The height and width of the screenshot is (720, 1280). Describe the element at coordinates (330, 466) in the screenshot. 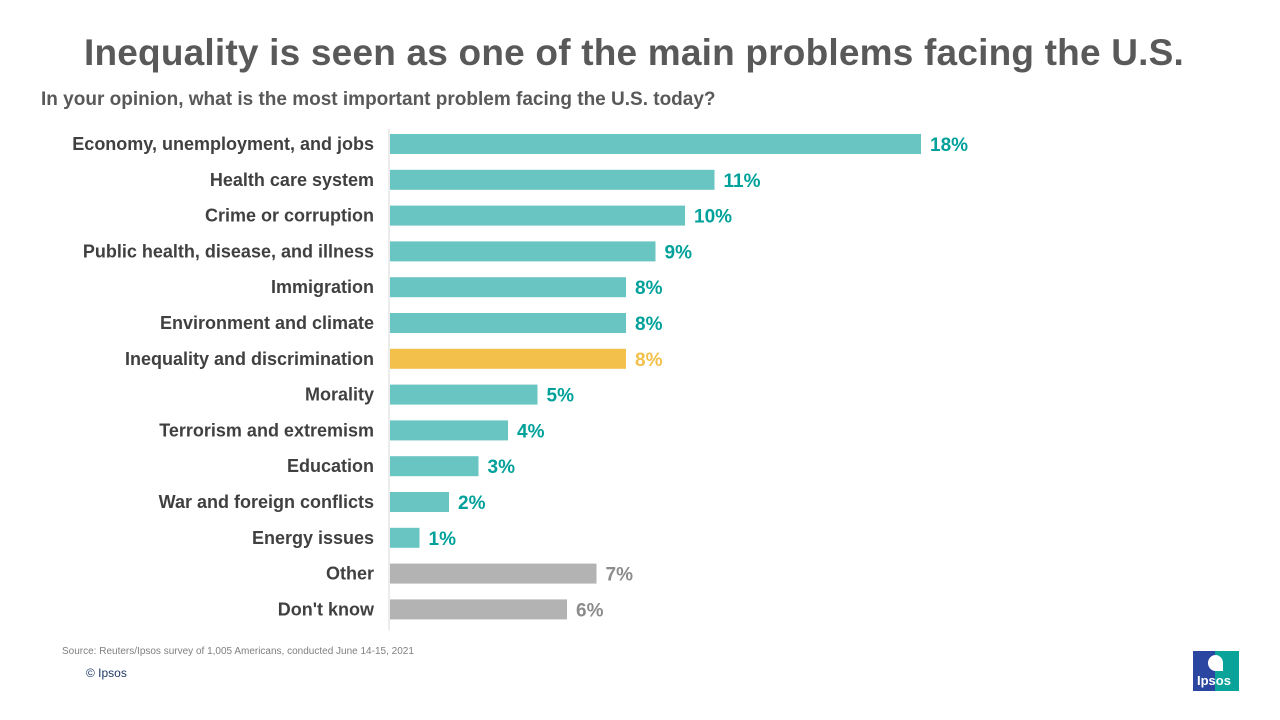

I see `category-label: Education` at that location.